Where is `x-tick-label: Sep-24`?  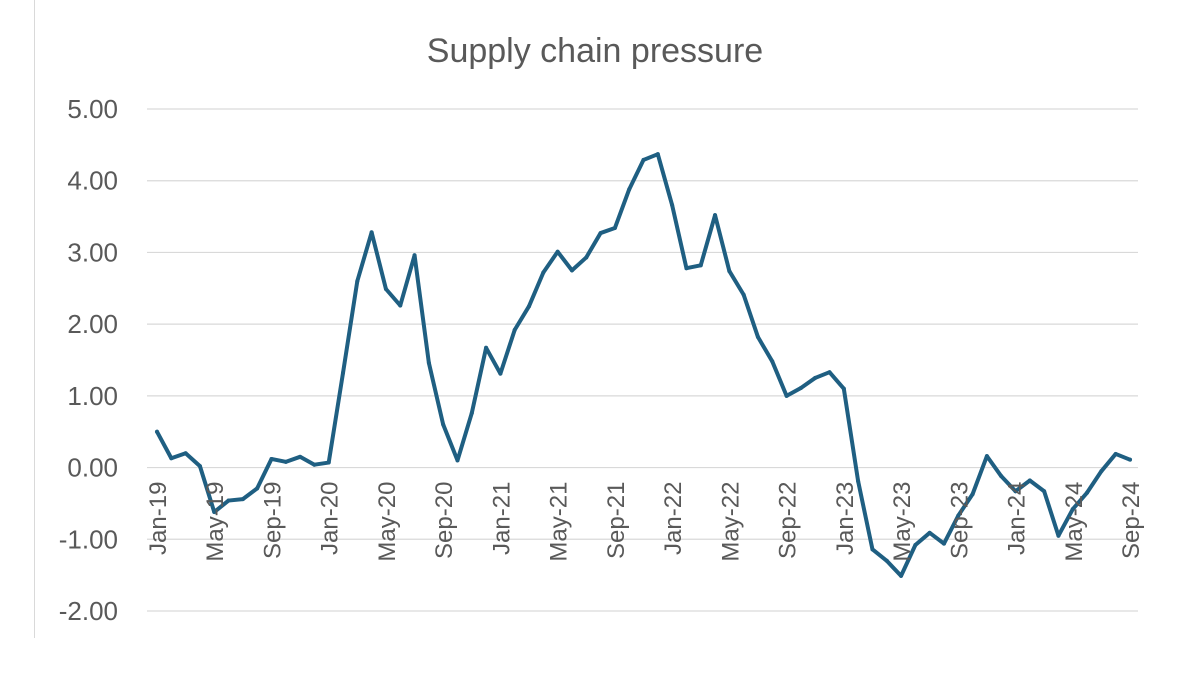 x-tick-label: Sep-24 is located at coordinates (1131, 520).